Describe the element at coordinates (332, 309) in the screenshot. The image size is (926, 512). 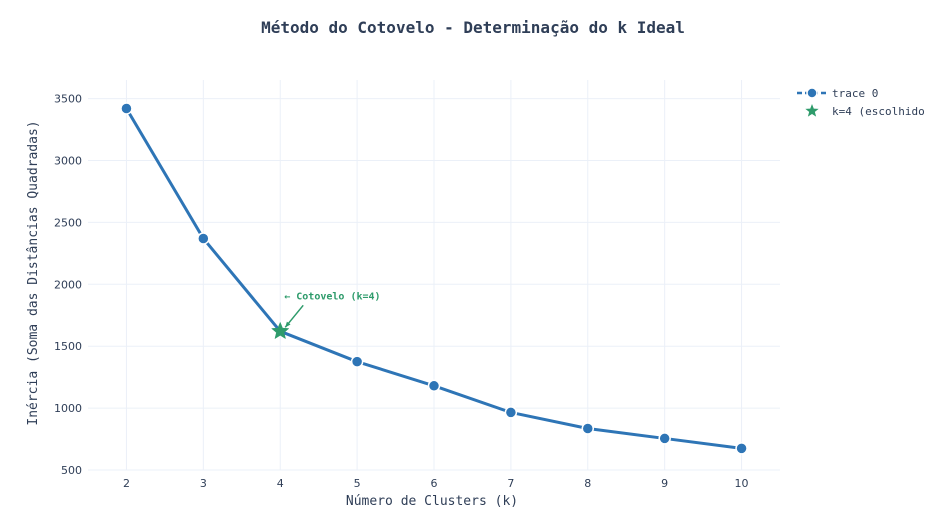
I see `annotation-layer: ← Cotovelo (k=4)` at that location.